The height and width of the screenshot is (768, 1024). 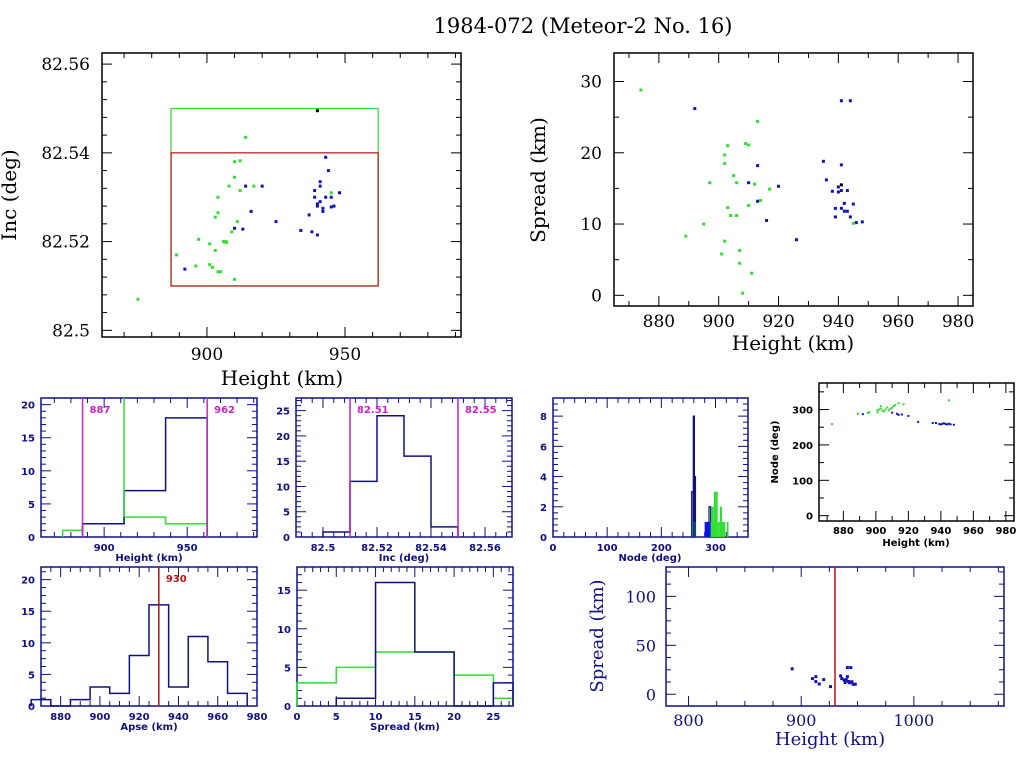 What do you see at coordinates (71, 331) in the screenshot?
I see `y-tick-label: 82.5` at bounding box center [71, 331].